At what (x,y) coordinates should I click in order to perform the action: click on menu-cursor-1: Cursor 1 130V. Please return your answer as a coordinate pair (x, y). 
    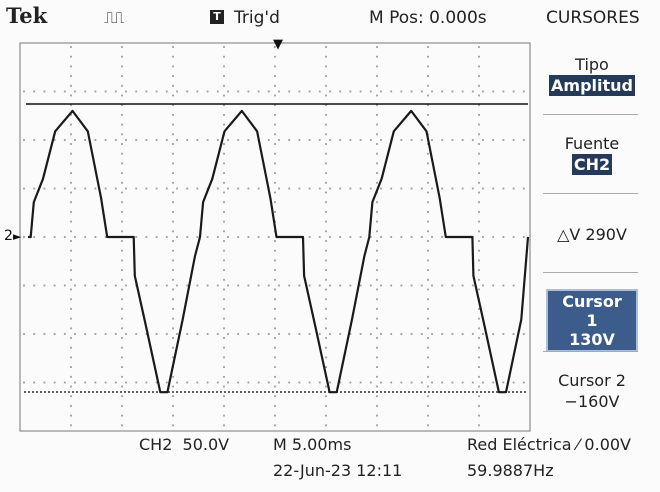
    Looking at the image, I should click on (592, 320).